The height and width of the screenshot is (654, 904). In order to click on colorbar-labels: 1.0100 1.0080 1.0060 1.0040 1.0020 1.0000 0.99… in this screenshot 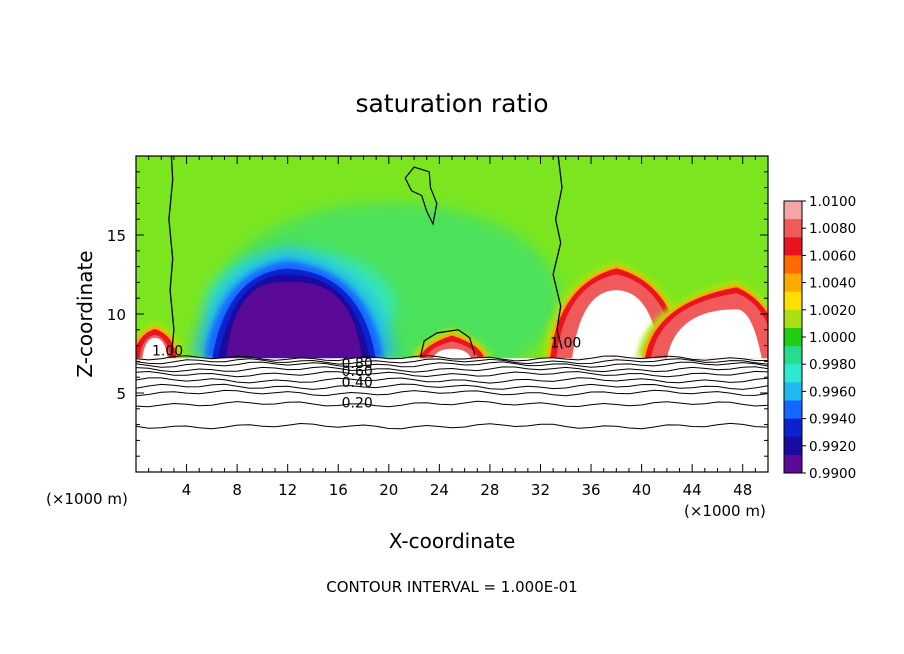, I will do `click(829, 338)`.